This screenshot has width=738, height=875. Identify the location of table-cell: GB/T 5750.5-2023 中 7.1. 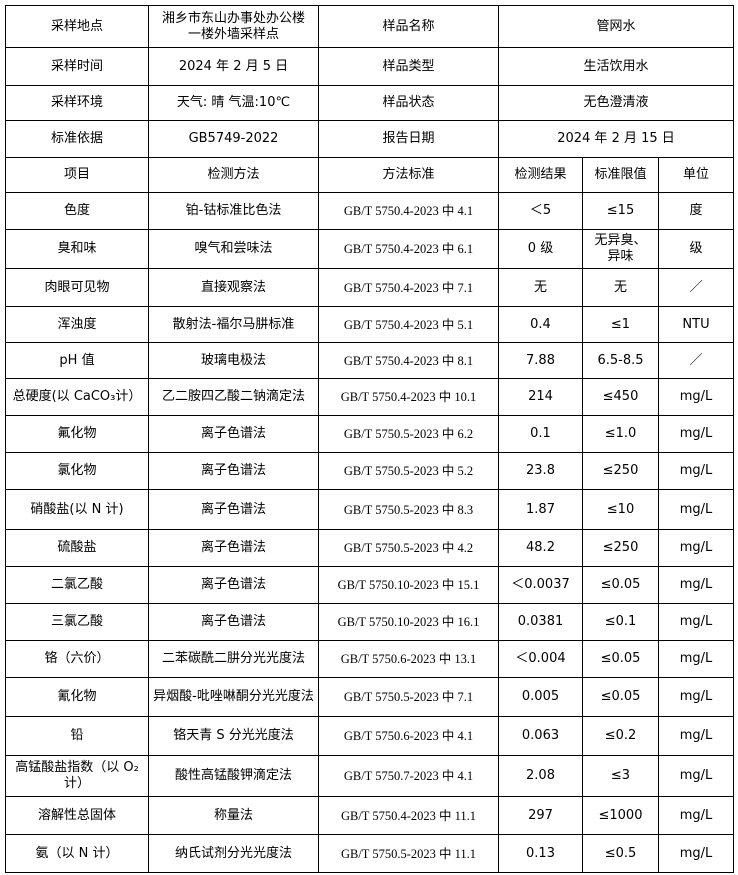
(408, 697).